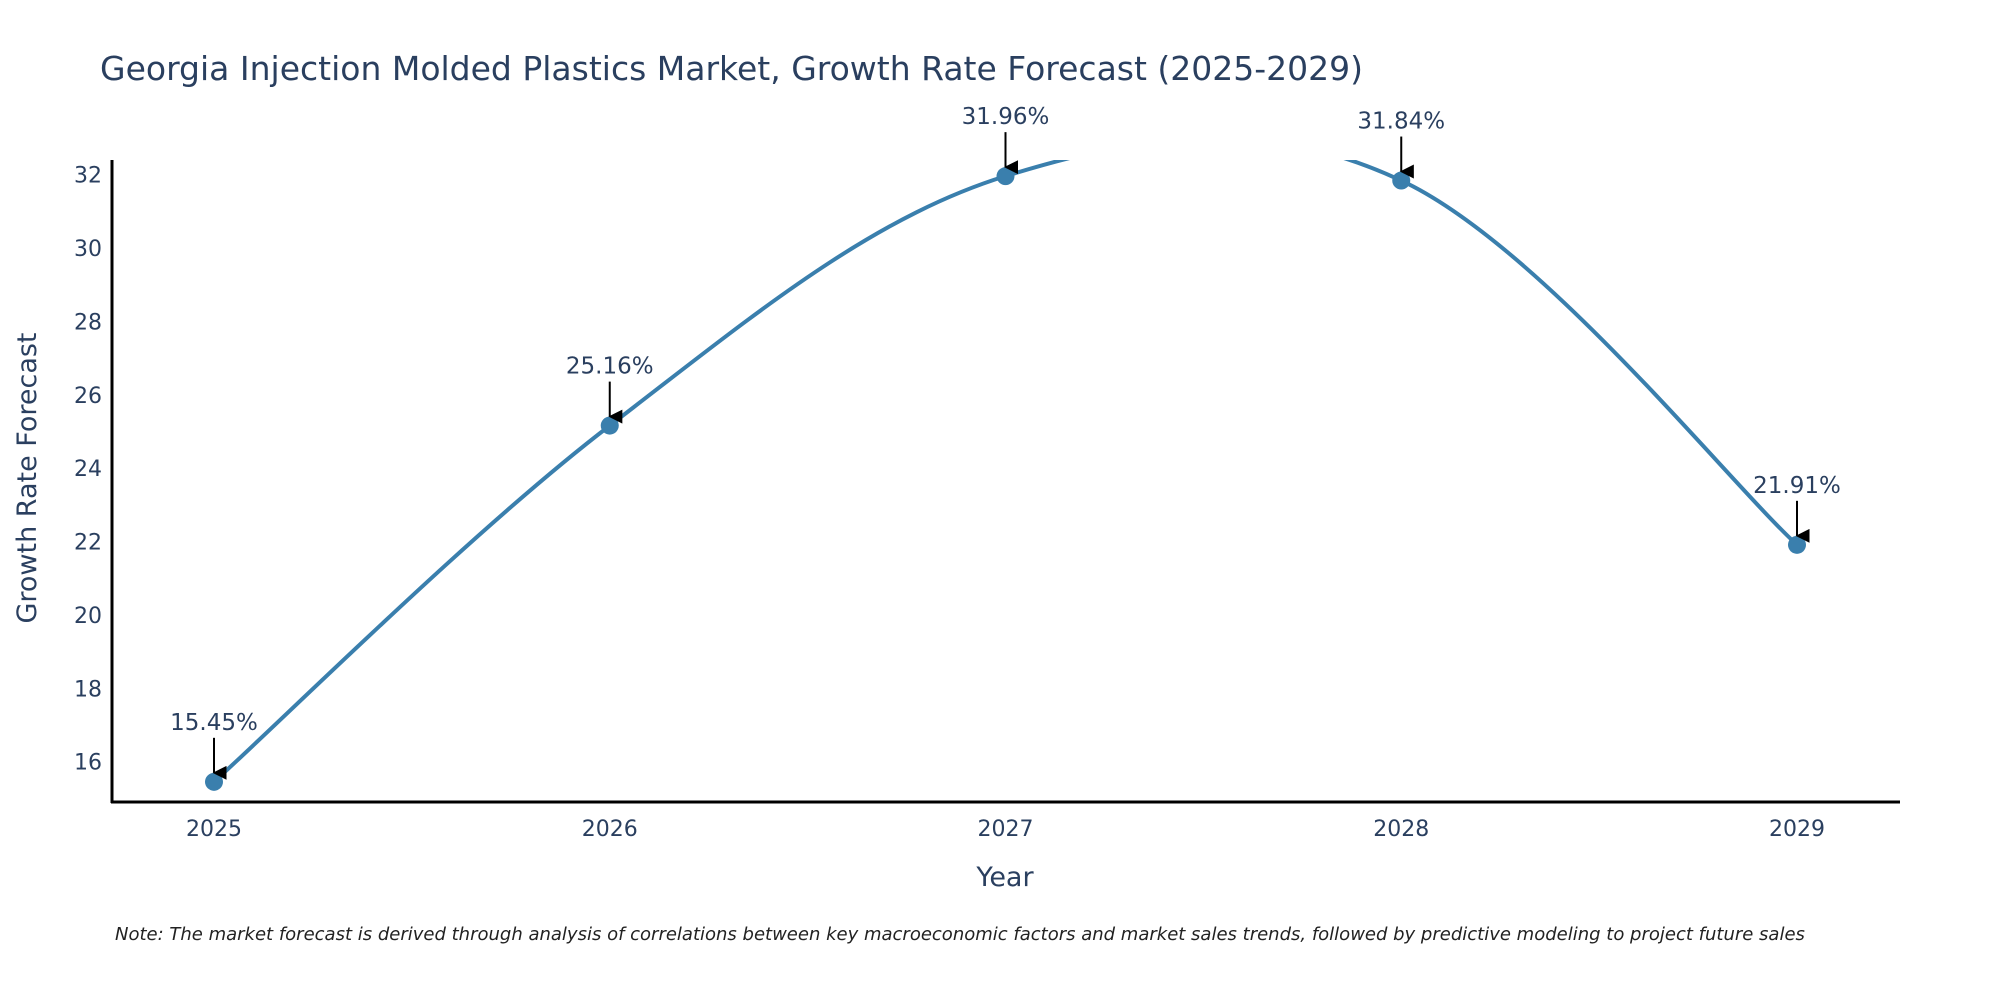 This screenshot has height=1000, width=2000. What do you see at coordinates (1004, 877) in the screenshot?
I see `x-axis-title: Year` at bounding box center [1004, 877].